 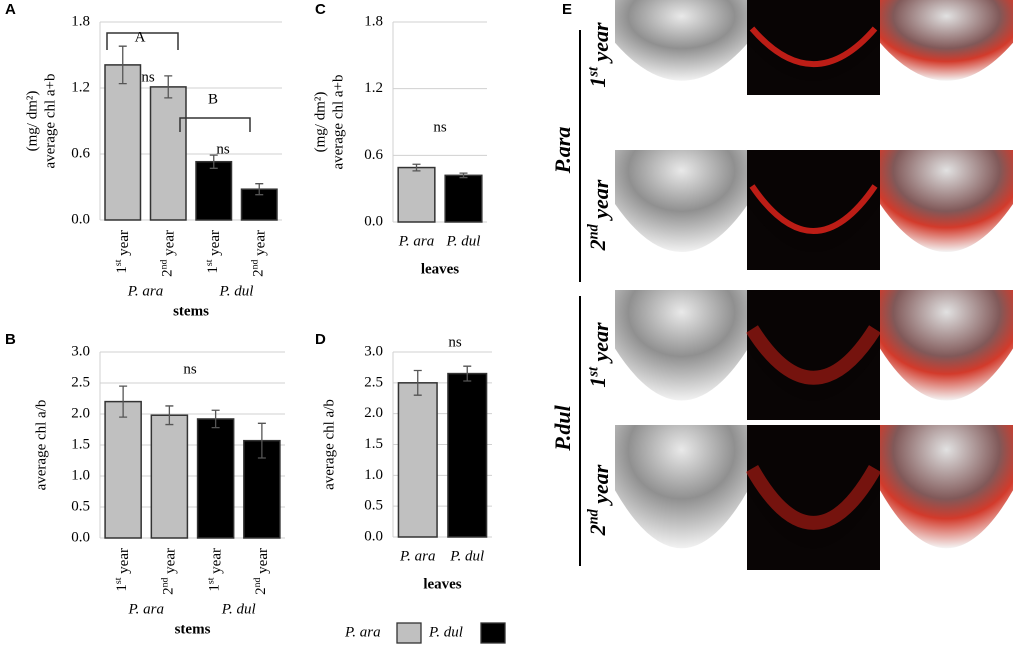 I want to click on group-label: P.ara, so click(x=562, y=151).